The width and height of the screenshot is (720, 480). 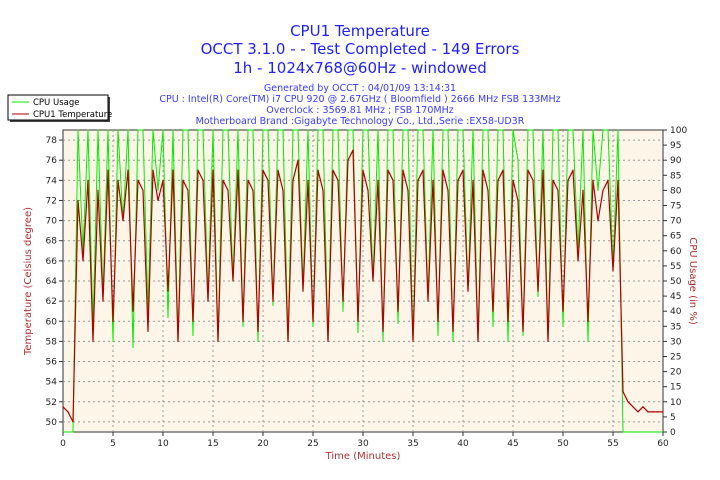 What do you see at coordinates (512, 444) in the screenshot?
I see `x-tick-label: 45` at bounding box center [512, 444].